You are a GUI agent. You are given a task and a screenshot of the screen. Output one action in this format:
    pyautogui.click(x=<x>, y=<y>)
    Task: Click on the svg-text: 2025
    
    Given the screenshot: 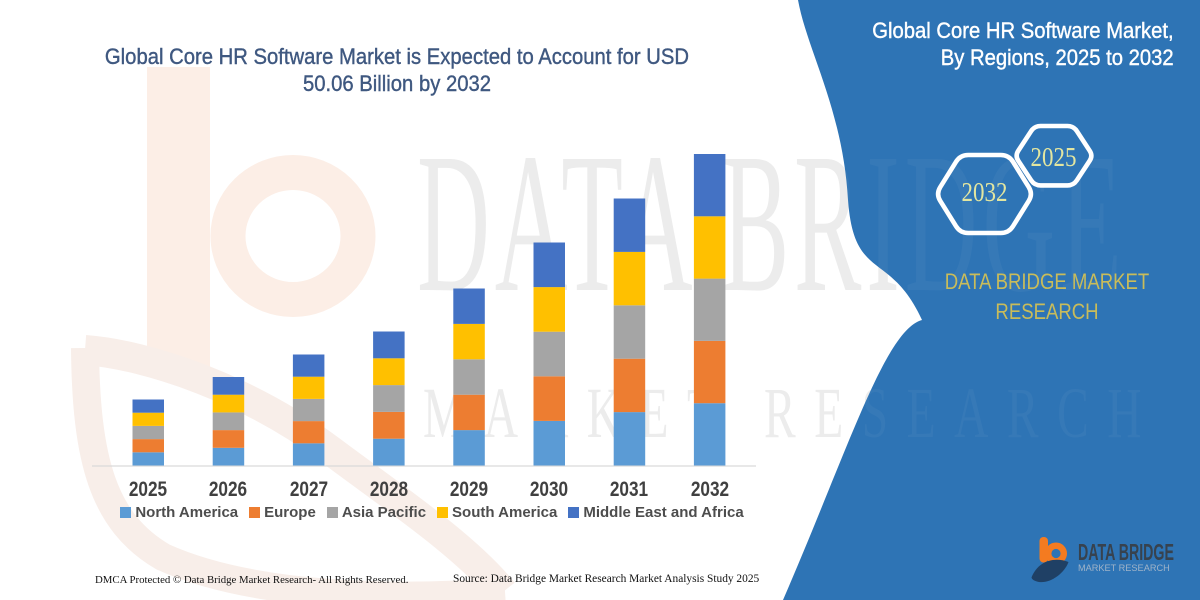 What is the action you would take?
    pyautogui.click(x=1054, y=157)
    